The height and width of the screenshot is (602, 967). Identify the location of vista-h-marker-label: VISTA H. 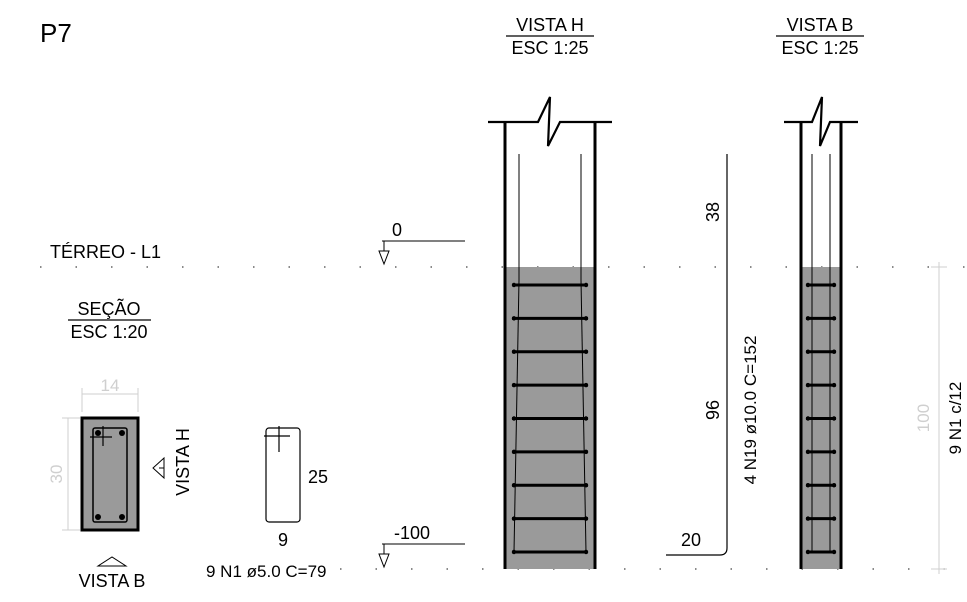
(183, 462).